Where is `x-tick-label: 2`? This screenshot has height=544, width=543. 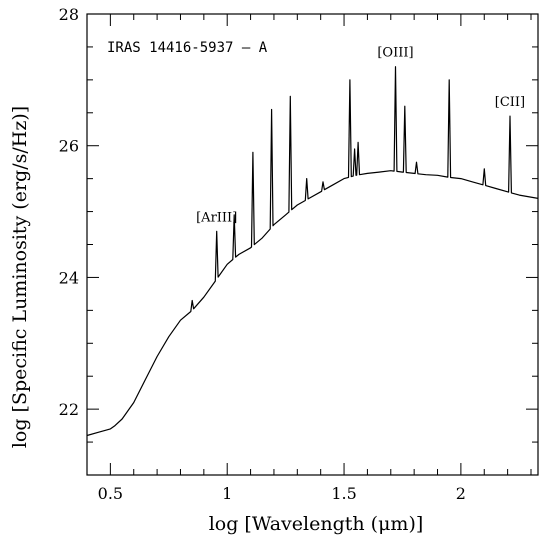 x-tick-label: 2 is located at coordinates (461, 493).